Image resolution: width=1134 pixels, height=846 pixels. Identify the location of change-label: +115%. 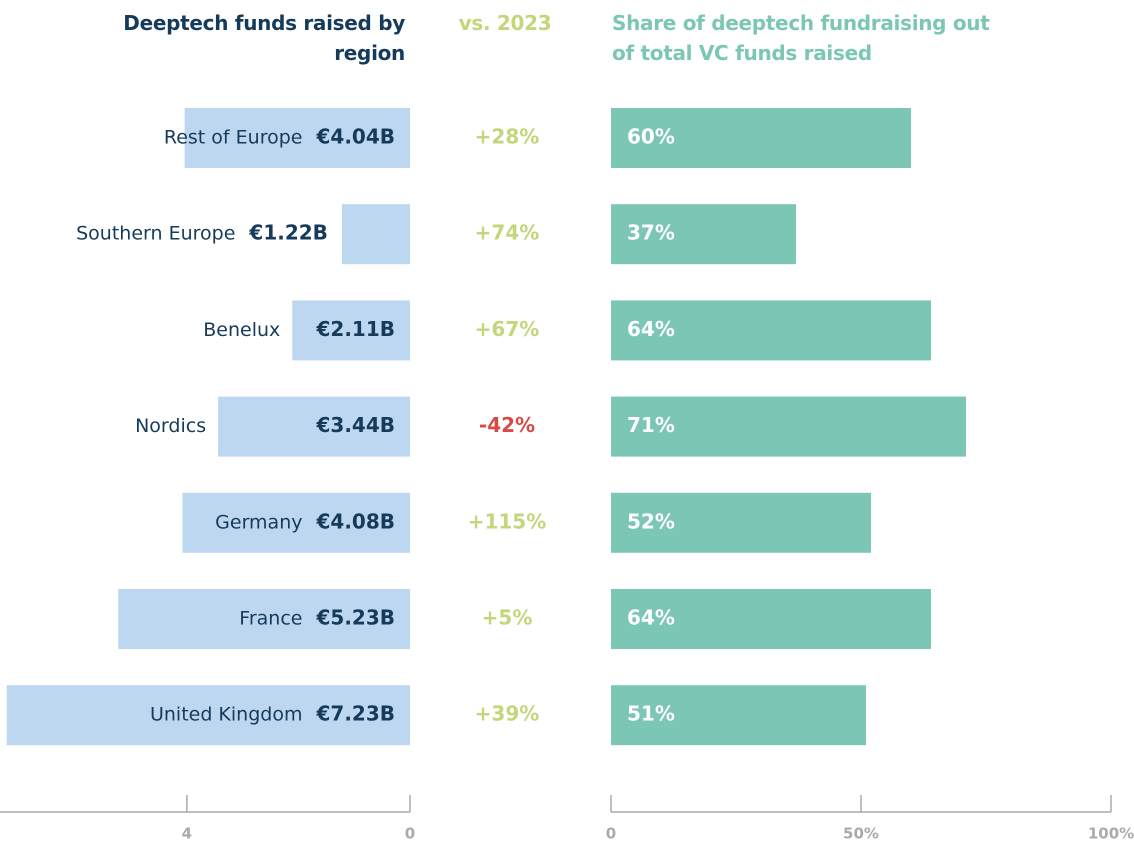
(507, 521).